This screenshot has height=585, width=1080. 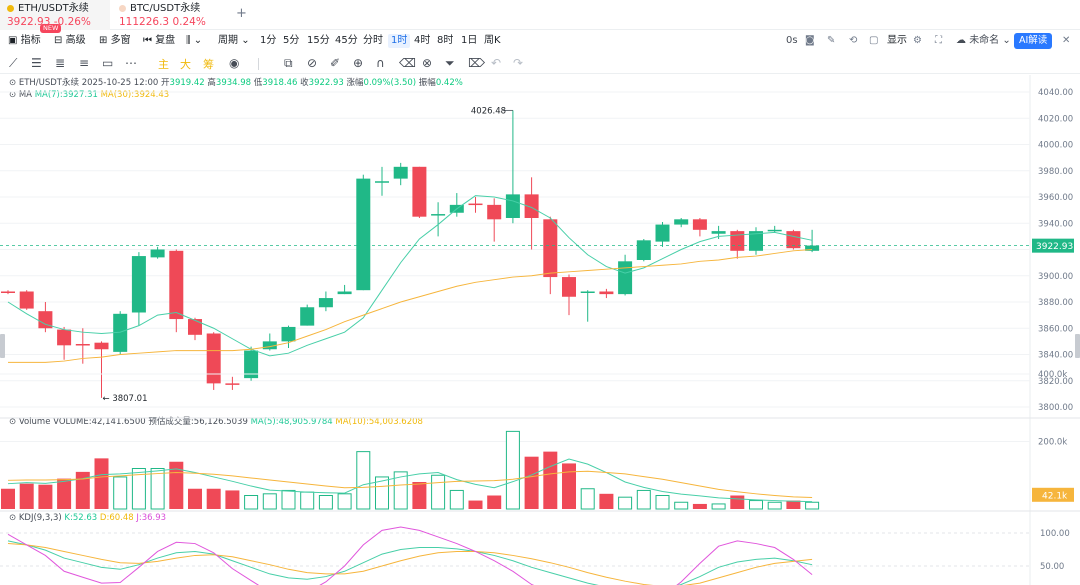 What do you see at coordinates (13, 422) in the screenshot?
I see `volume-settings-icon: ⊙` at bounding box center [13, 422].